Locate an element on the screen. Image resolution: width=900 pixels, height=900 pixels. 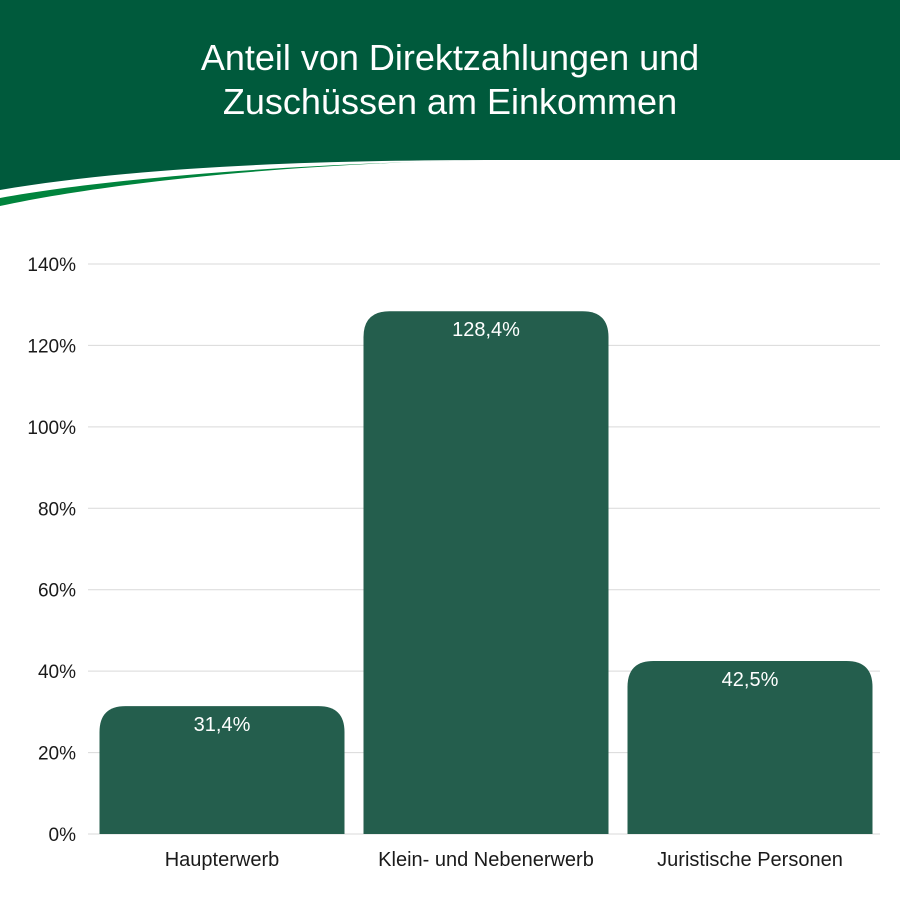
title-line-1: Anteil von Direktzahlungen und is located at coordinates (450, 57).